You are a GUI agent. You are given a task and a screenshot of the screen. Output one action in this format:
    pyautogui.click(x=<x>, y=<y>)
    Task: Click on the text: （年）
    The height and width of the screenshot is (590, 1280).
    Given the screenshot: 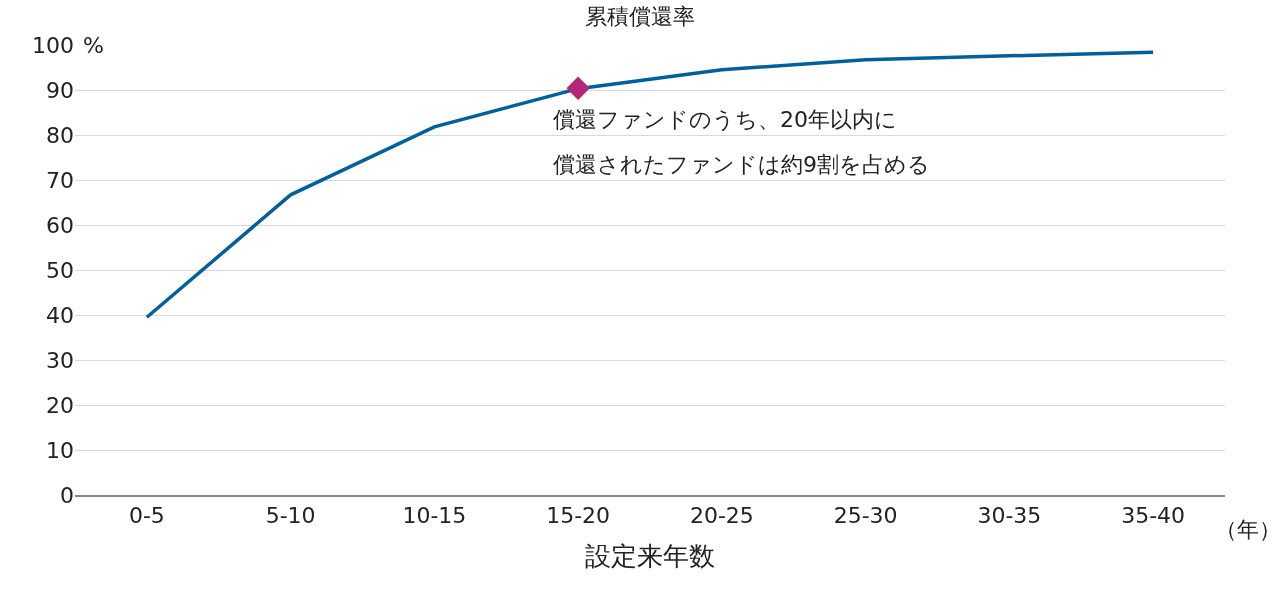 What is the action you would take?
    pyautogui.click(x=1247, y=529)
    